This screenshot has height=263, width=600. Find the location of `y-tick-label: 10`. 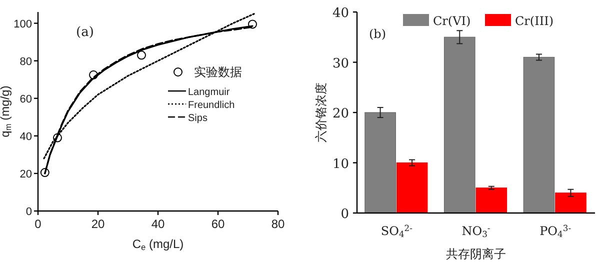

y-tick-label: 10 is located at coordinates (340, 164).